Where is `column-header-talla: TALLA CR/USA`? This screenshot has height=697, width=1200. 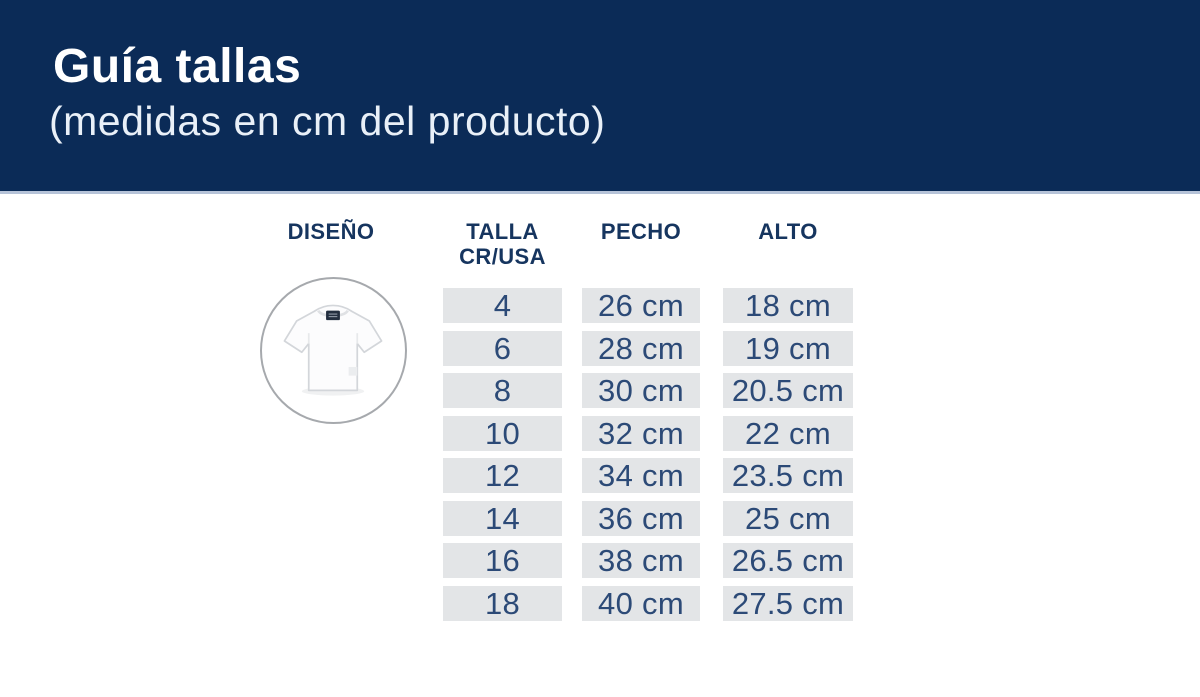
column-header-talla: TALLA CR/USA is located at coordinates (502, 244).